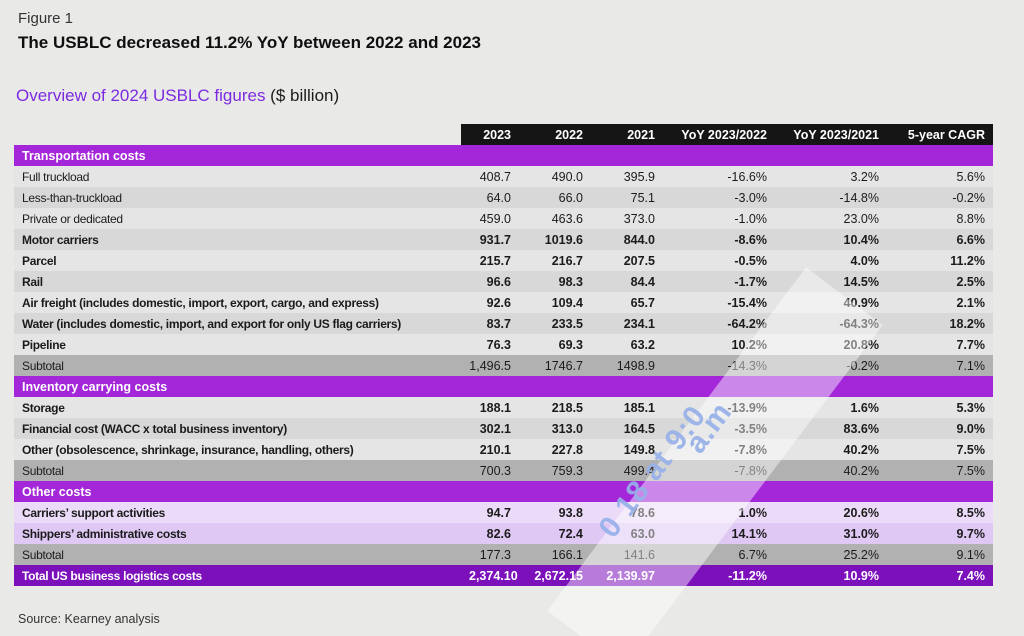 Image resolution: width=1024 pixels, height=636 pixels. Describe the element at coordinates (642, 533) in the screenshot. I see `cell-value: 63.0` at that location.